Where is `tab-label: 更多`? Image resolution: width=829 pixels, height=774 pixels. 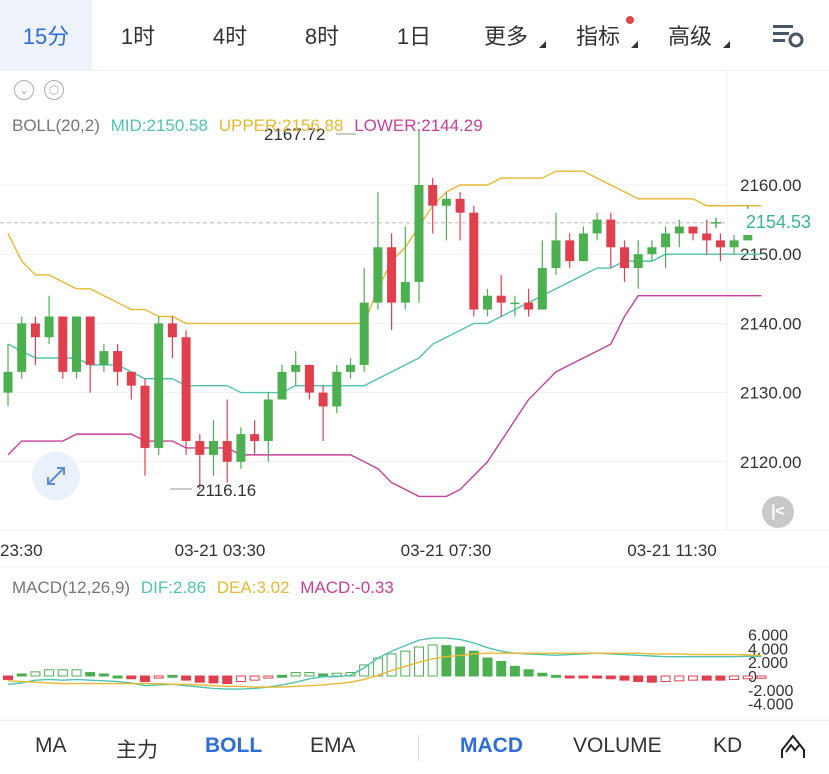 tab-label: 更多 is located at coordinates (505, 36).